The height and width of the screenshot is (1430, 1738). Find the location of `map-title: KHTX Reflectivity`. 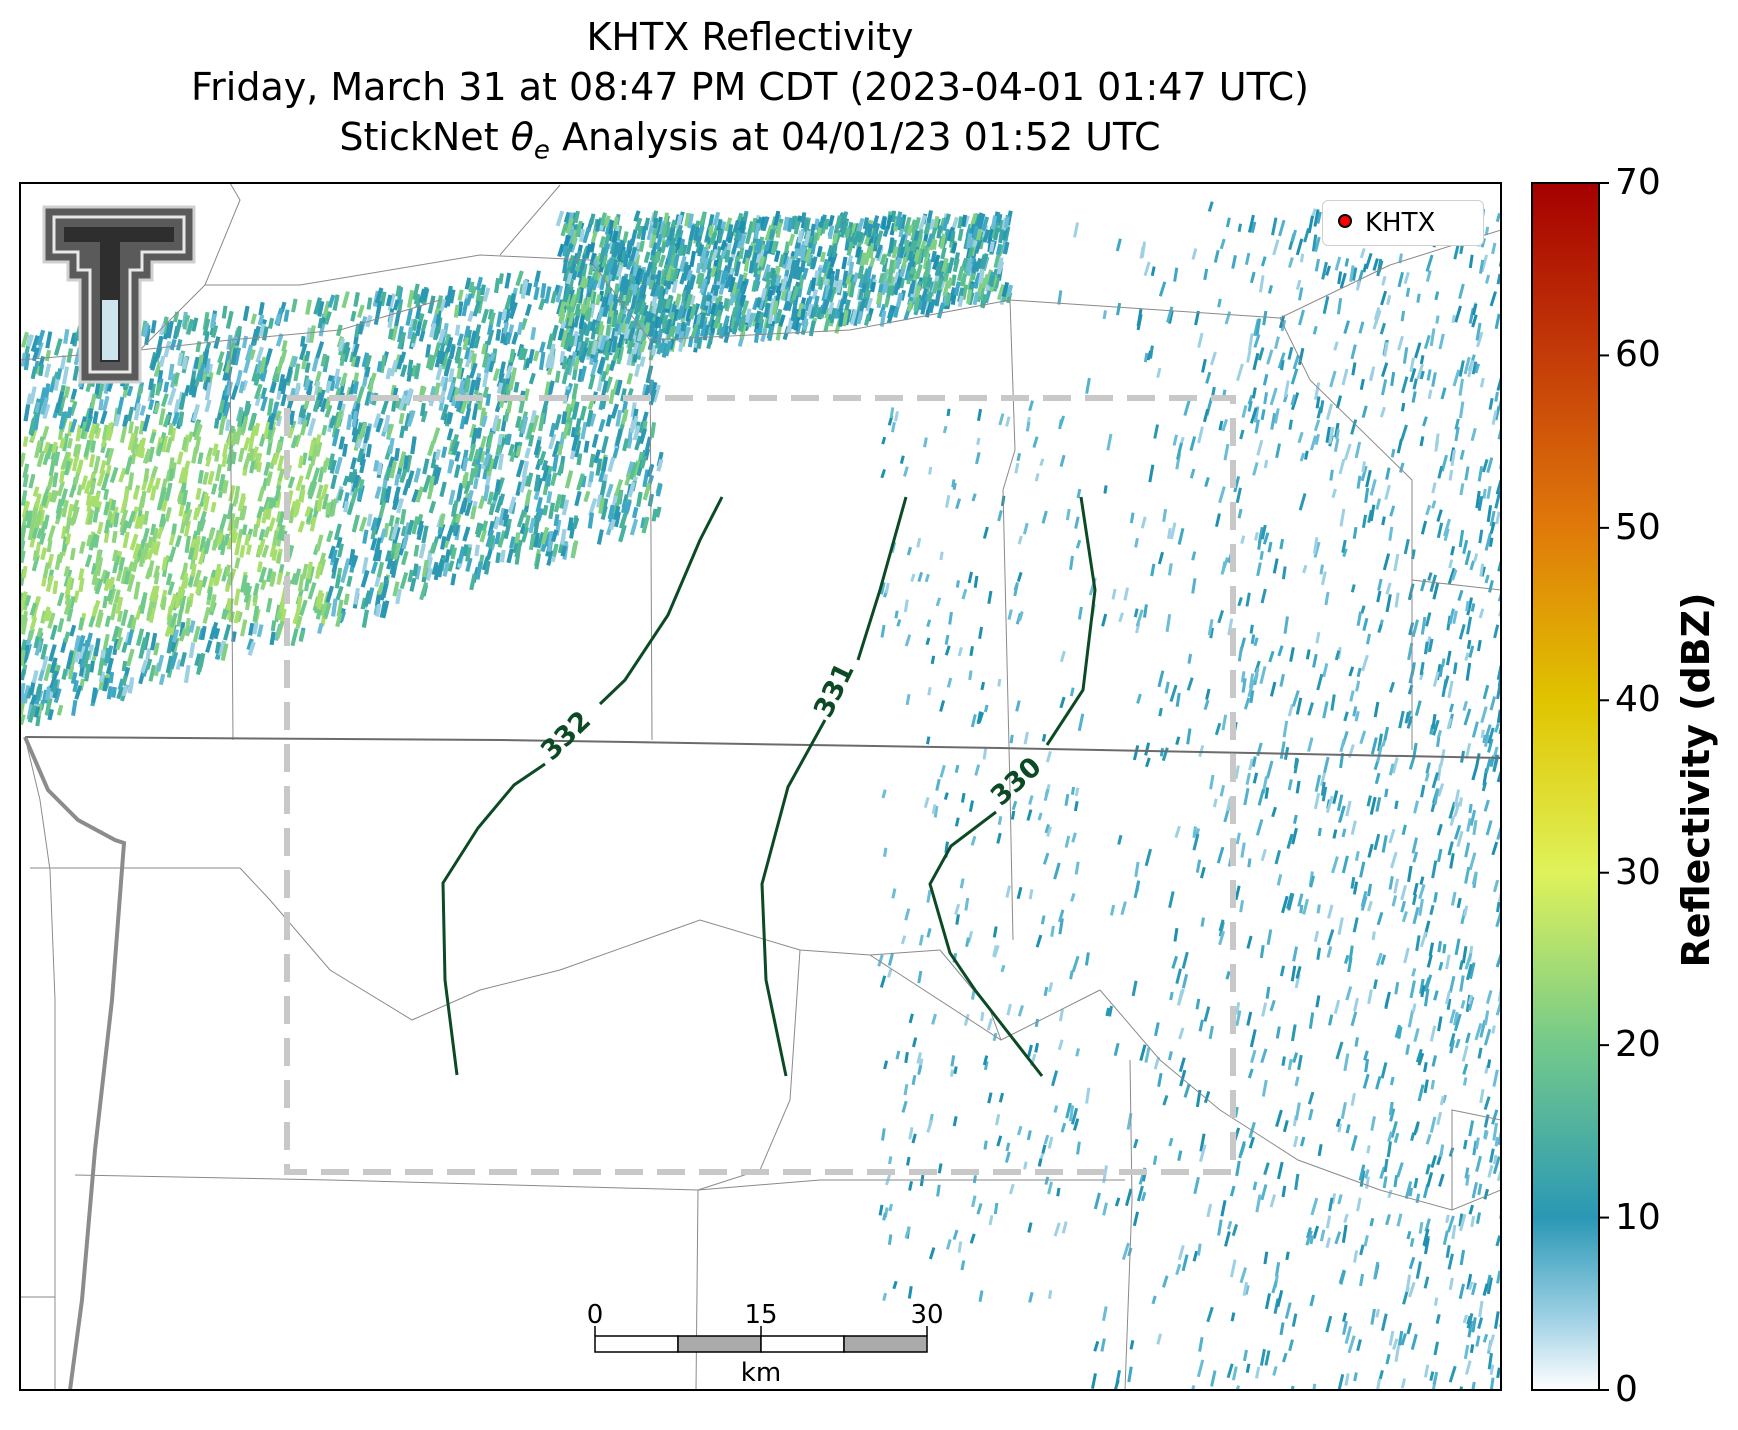

map-title: KHTX Reflectivity is located at coordinates (750, 37).